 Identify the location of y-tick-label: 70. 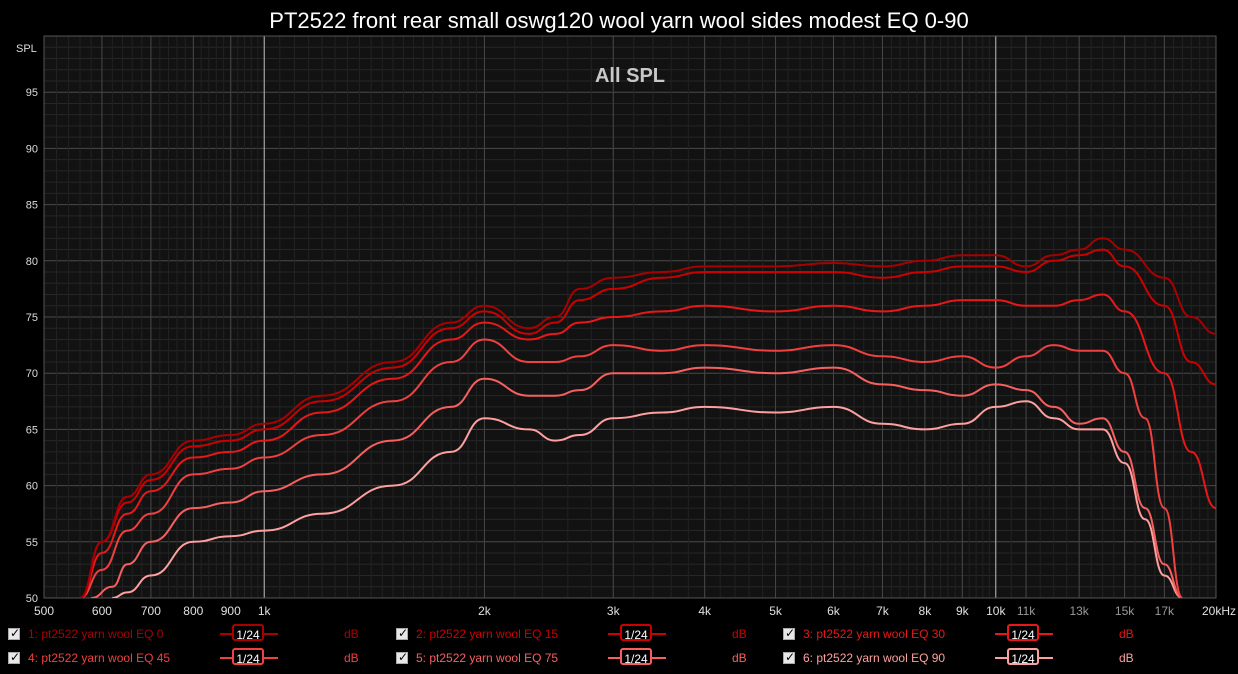
(32, 374).